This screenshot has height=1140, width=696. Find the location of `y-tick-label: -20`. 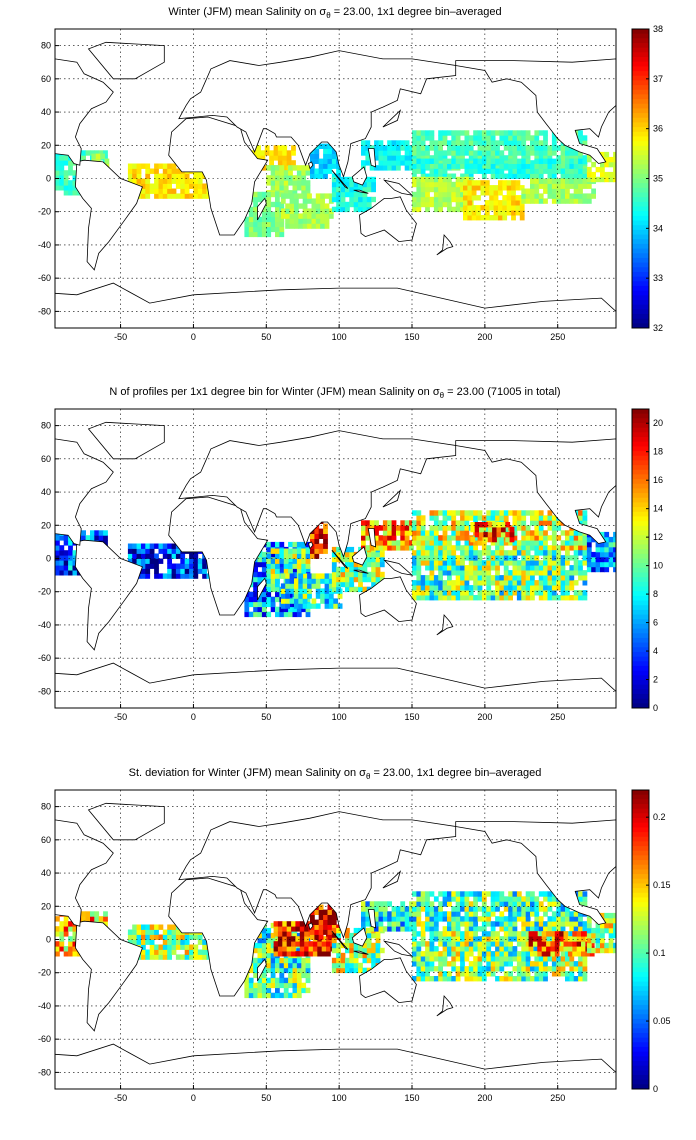

y-tick-label: -20 is located at coordinates (44, 973).